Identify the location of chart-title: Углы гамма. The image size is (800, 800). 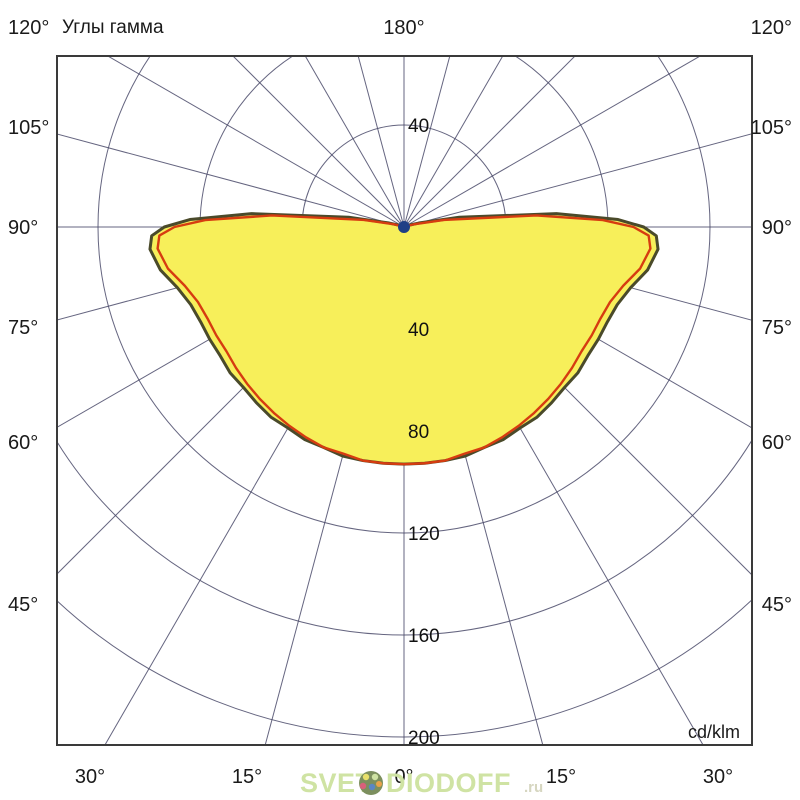
(113, 27).